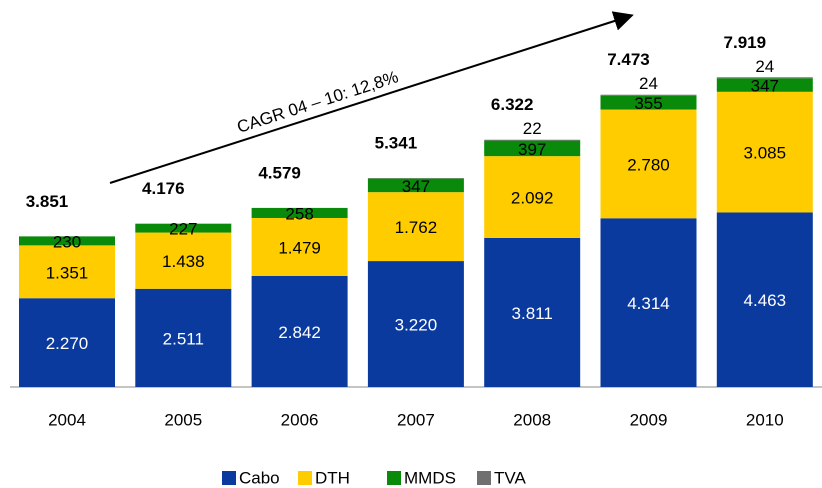 This screenshot has width=822, height=488. I want to click on data-label: 3.085, so click(765, 153).